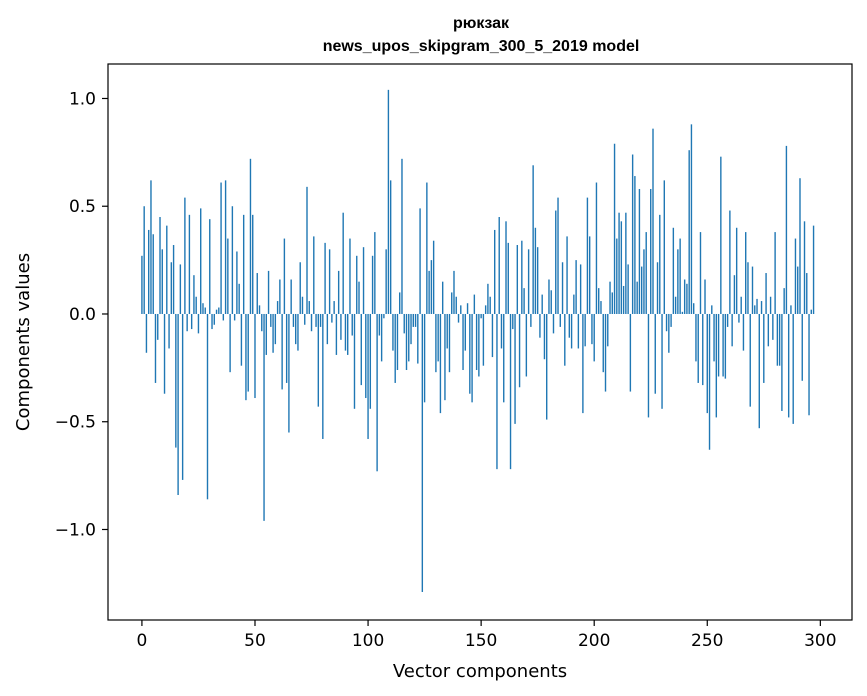  What do you see at coordinates (481, 23) in the screenshot?
I see `chart-title: рюкзак` at bounding box center [481, 23].